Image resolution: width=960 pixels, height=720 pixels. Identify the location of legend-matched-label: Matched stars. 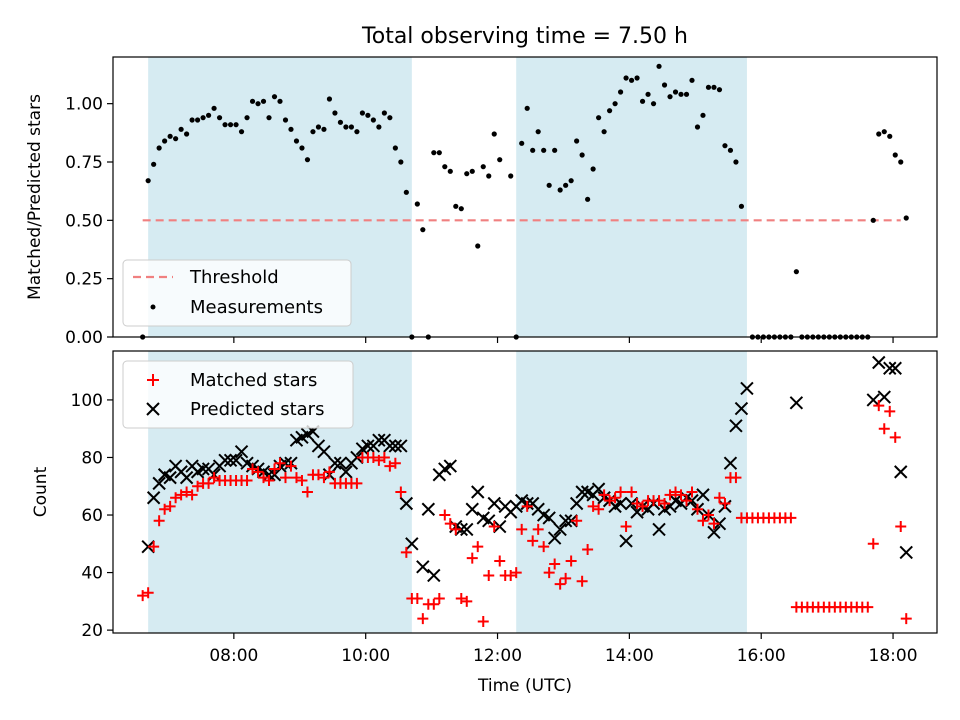
(253, 380).